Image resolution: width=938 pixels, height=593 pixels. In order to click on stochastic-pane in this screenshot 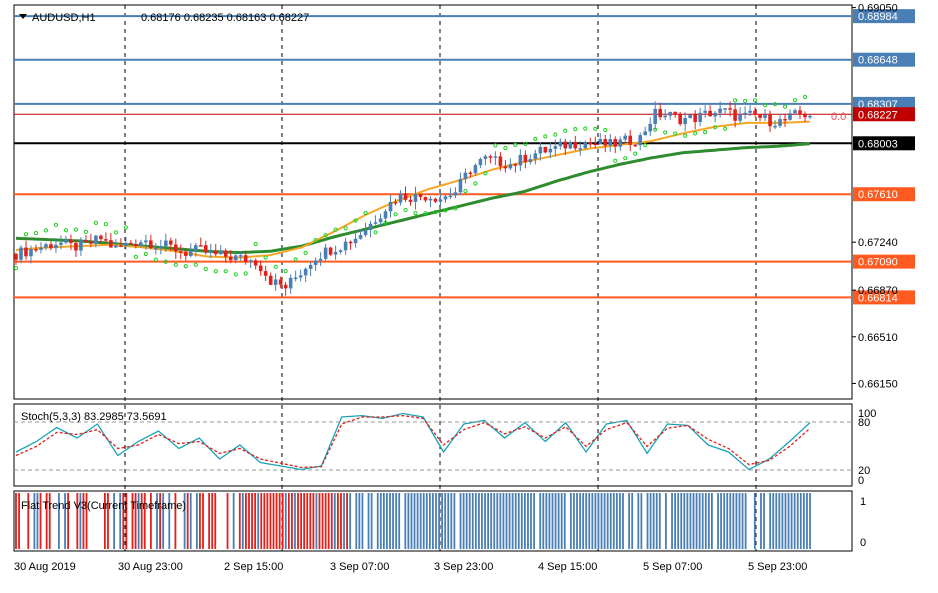, I will do `click(433, 445)`.